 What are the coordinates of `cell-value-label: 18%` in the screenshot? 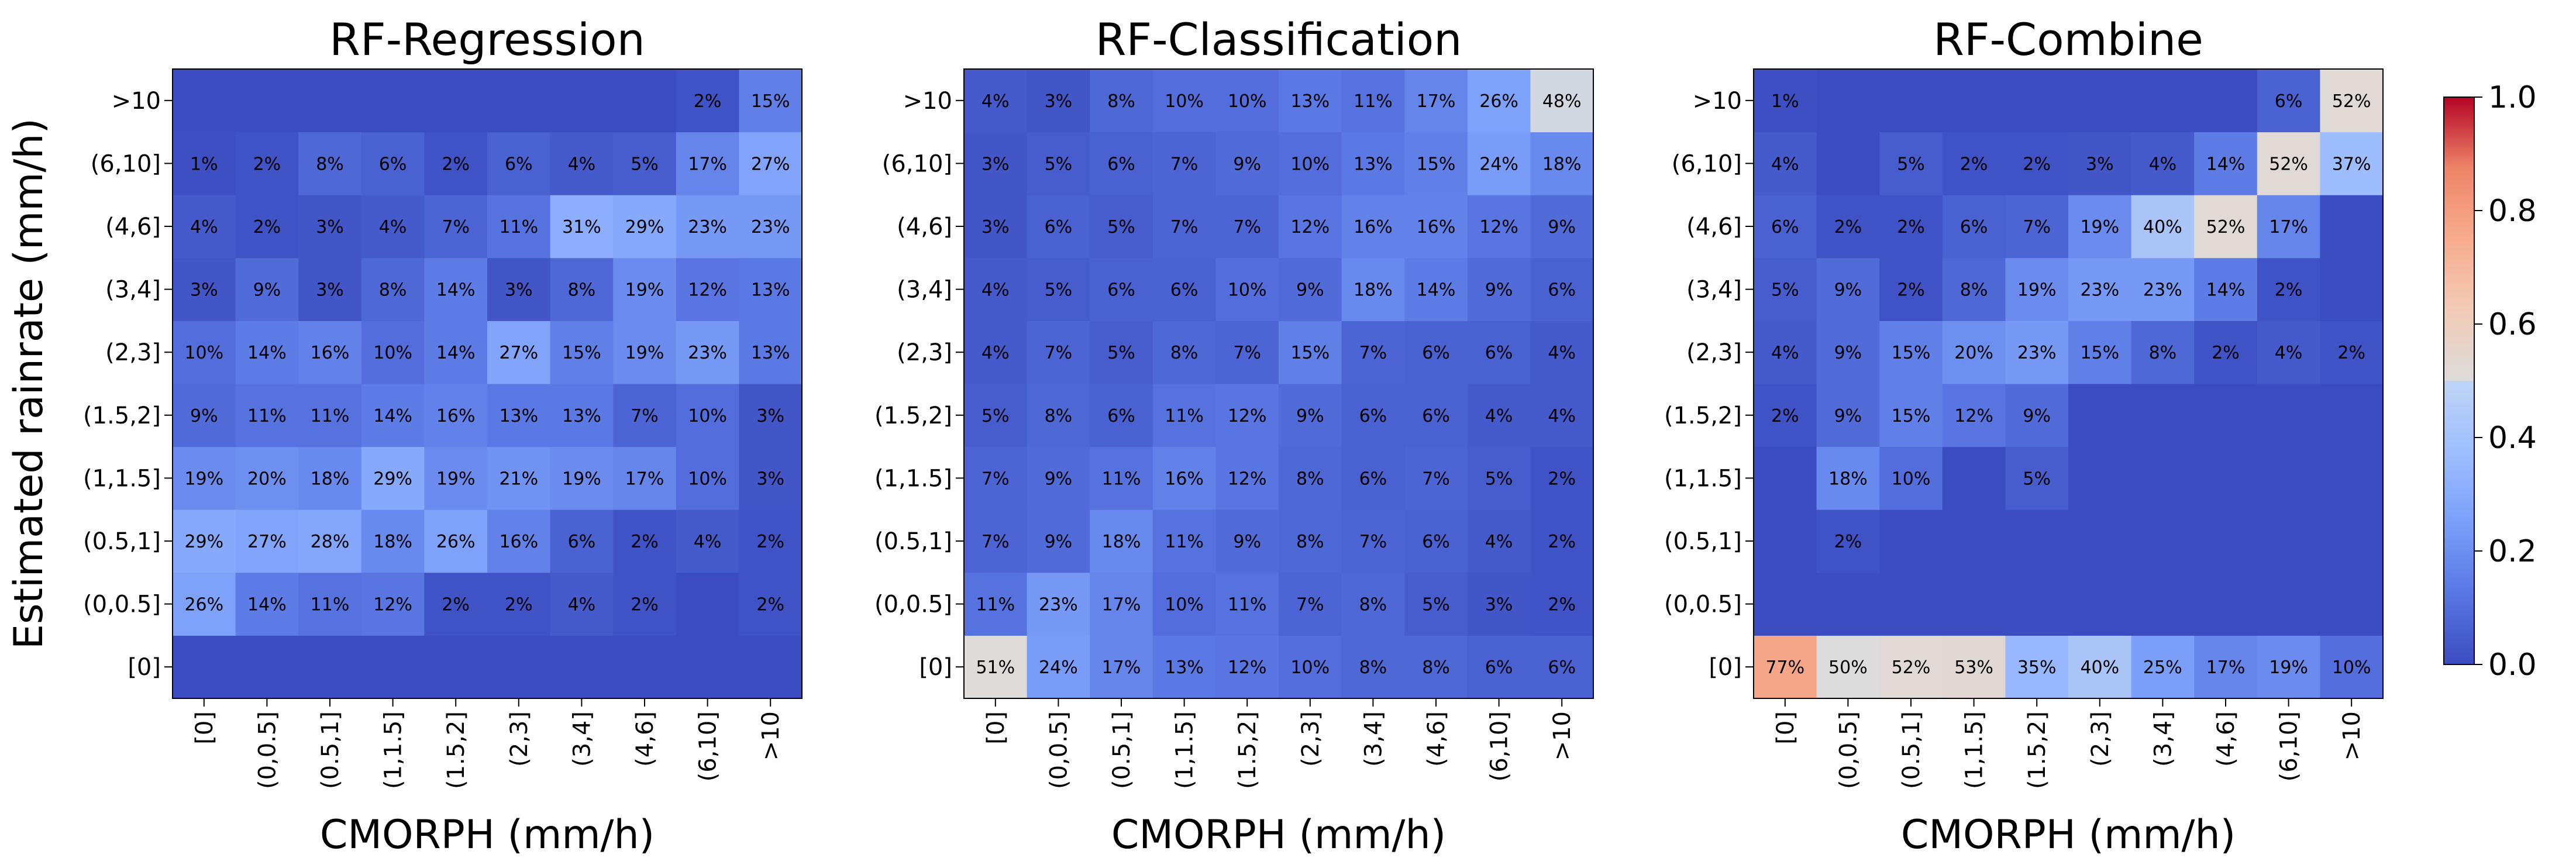 It's located at (1373, 290).